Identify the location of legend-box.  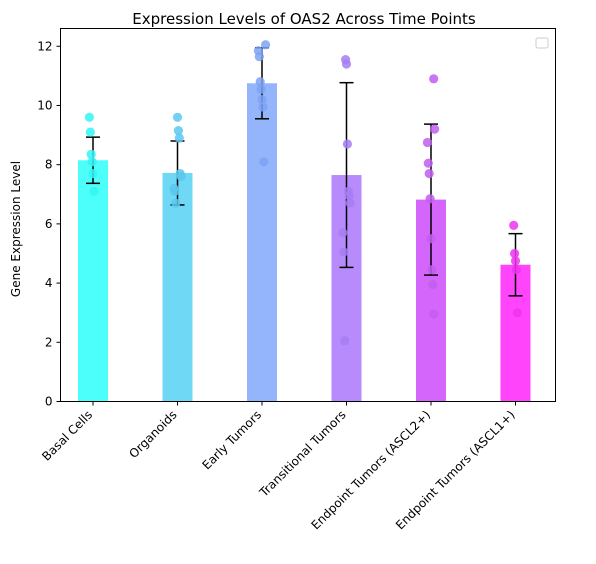
(542, 43).